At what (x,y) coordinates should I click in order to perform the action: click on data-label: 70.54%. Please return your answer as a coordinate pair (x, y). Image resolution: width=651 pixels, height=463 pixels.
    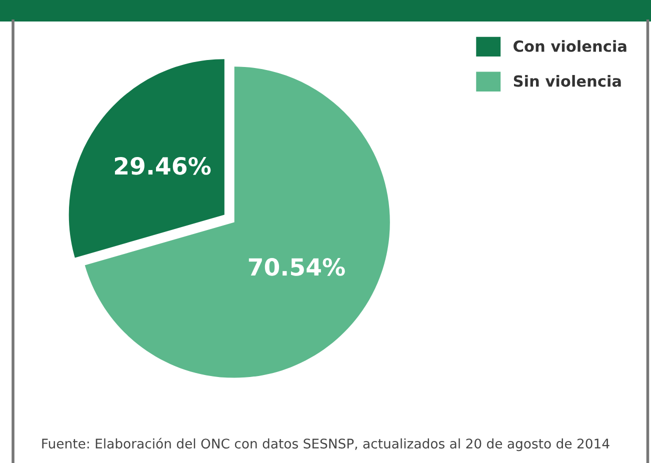
    Looking at the image, I should click on (296, 267).